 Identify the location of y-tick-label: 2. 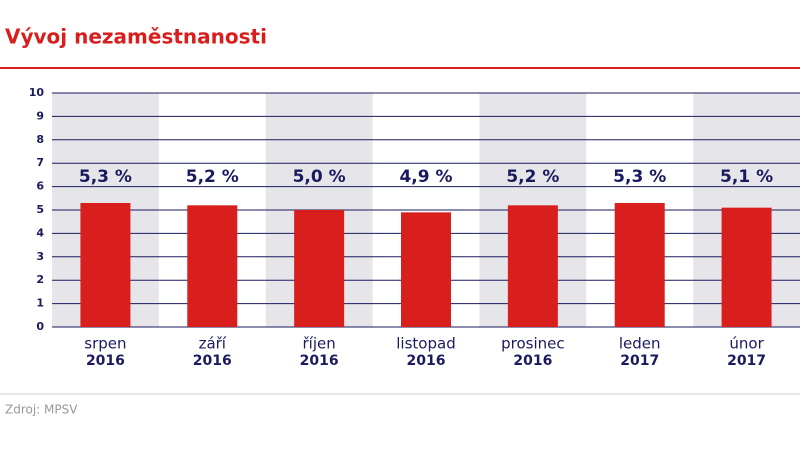
(40, 279).